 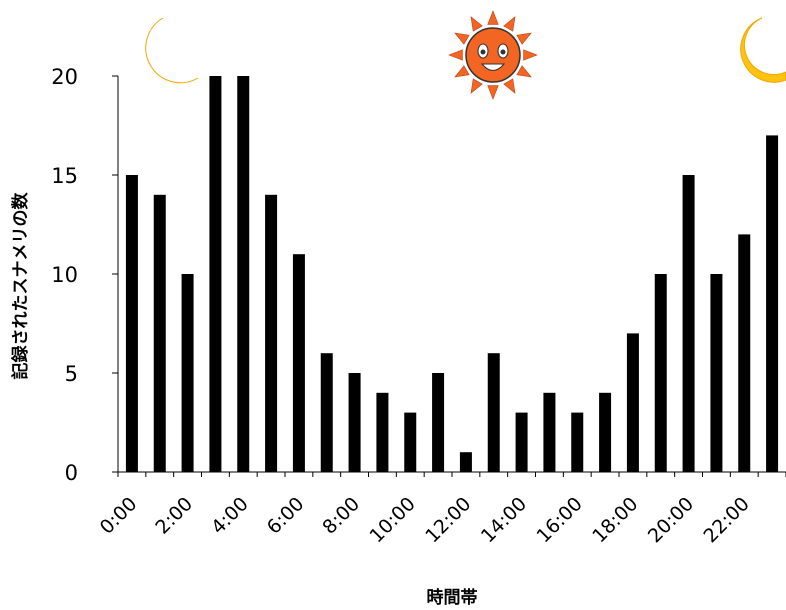 I want to click on y-tick-label: 15, so click(x=64, y=176).